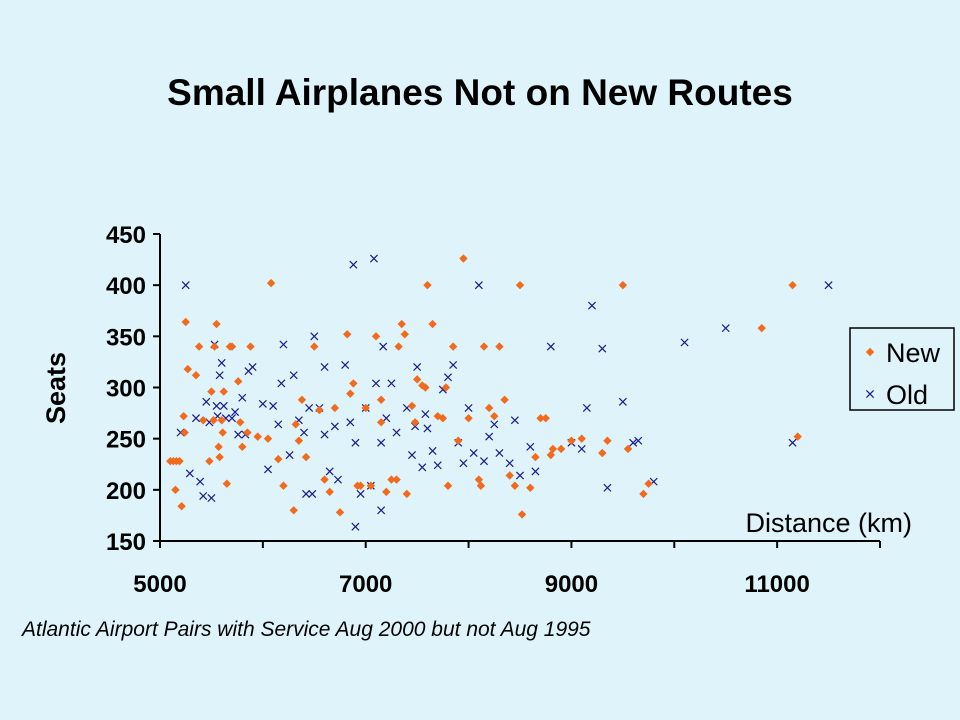 Image resolution: width=960 pixels, height=720 pixels. I want to click on x-tick-label: 7000, so click(365, 584).